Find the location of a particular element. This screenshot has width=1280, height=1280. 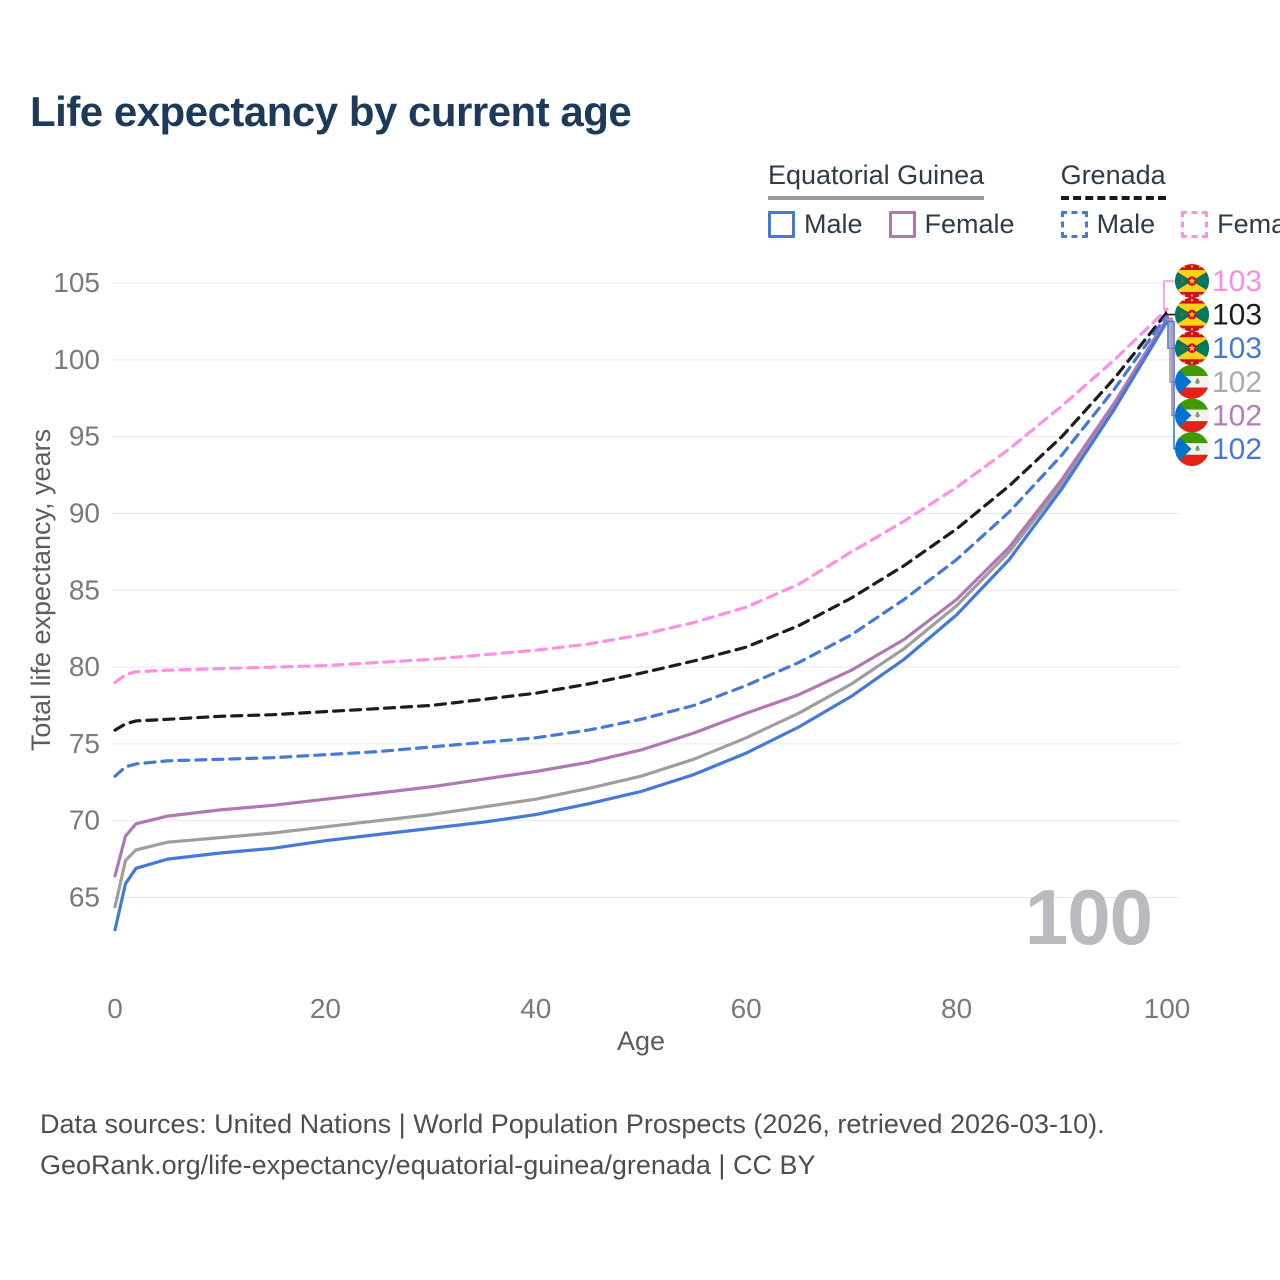

y-tick-label: 75 is located at coordinates (84, 743).